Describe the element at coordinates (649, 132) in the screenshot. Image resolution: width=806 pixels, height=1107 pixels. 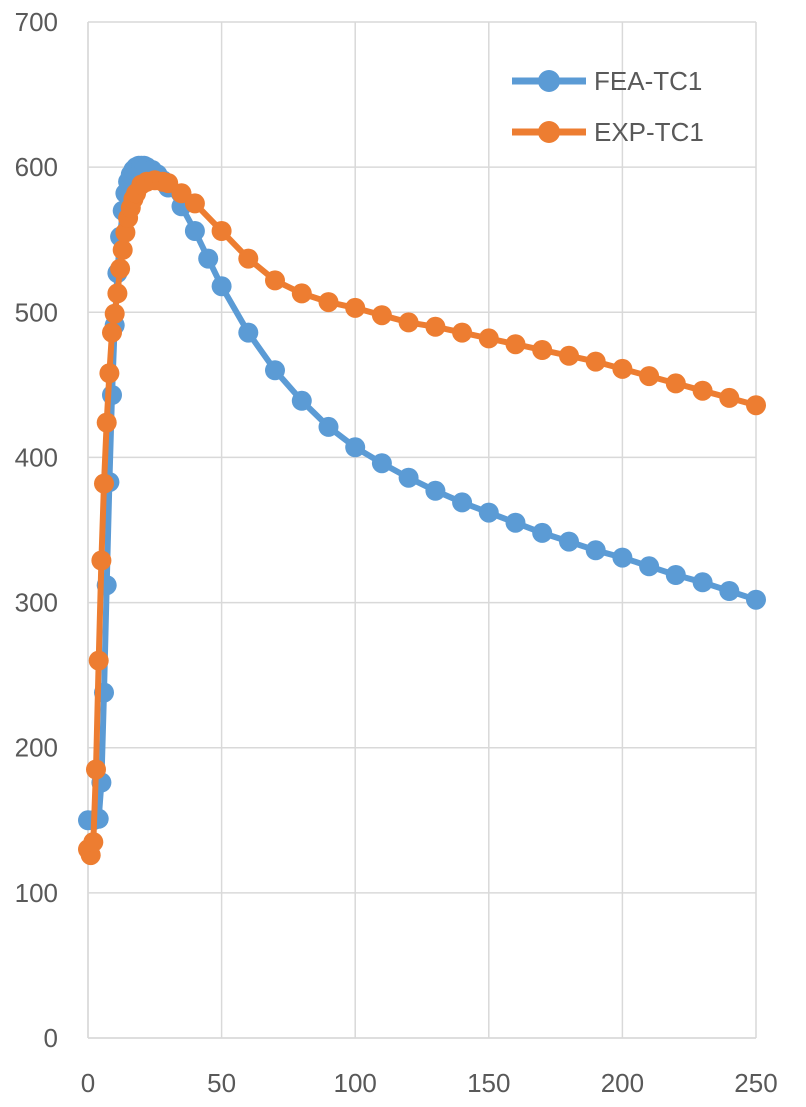
I see `legend-label-exp-tc1: EXP-TC1` at that location.